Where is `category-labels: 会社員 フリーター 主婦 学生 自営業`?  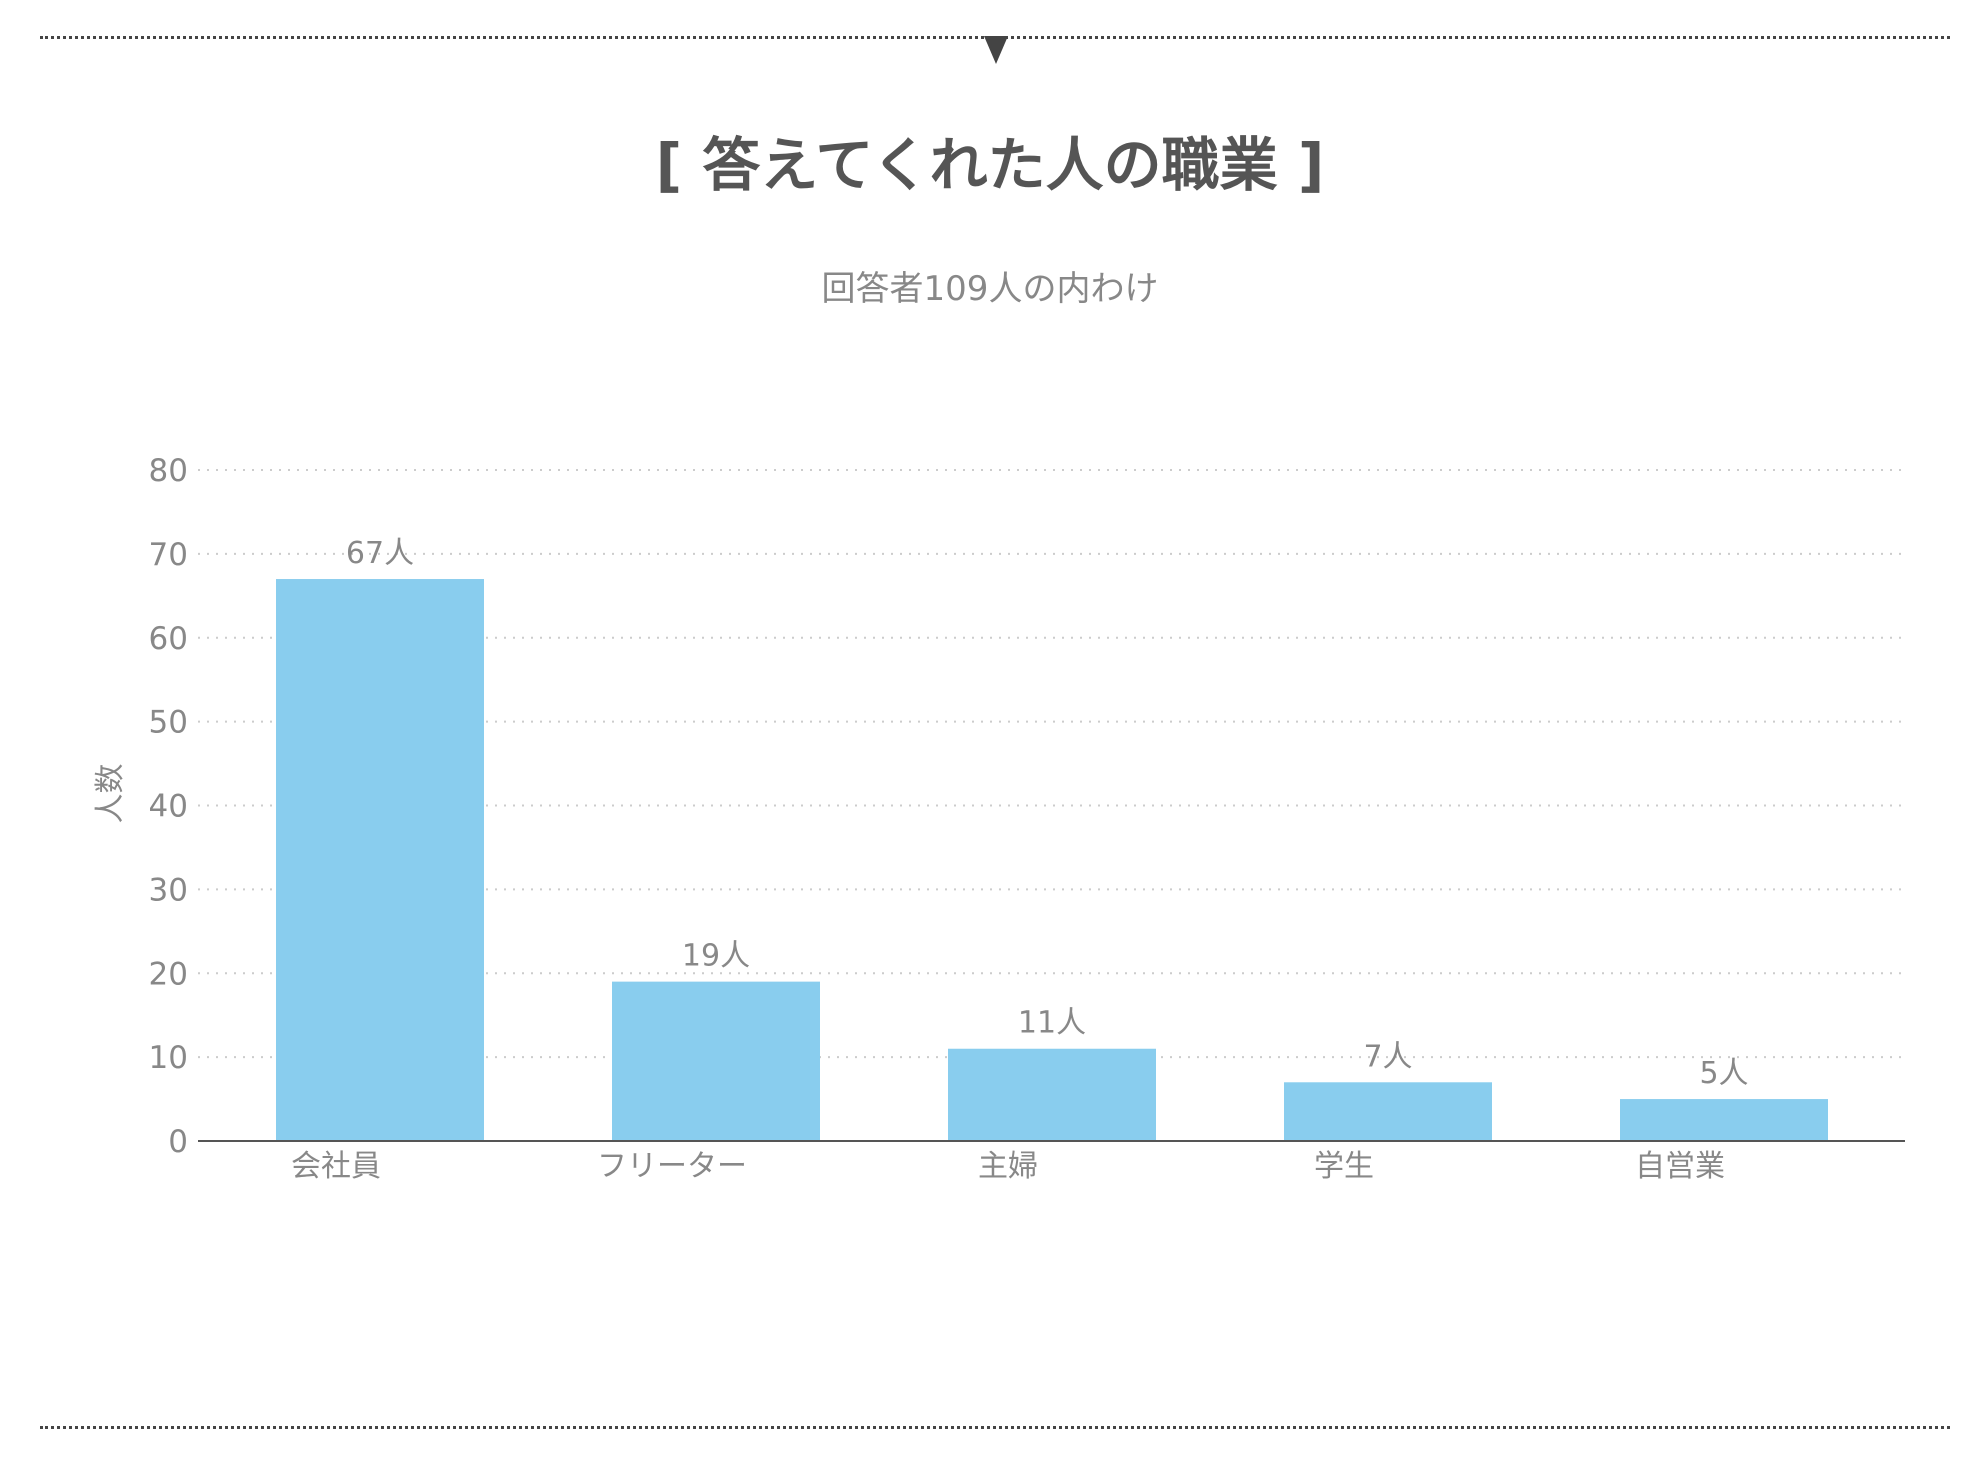 category-labels: 会社員 フリーター 主婦 学生 自営業 is located at coordinates (1008, 1166).